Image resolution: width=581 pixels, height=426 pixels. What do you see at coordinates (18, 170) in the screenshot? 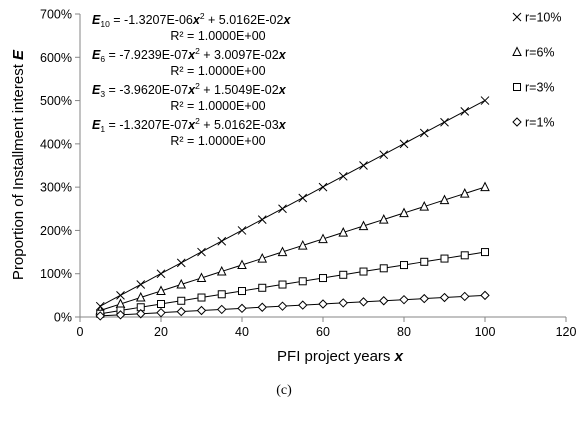
I see `y-axis-title-text: Proportion of Installment interest` at bounding box center [18, 170].